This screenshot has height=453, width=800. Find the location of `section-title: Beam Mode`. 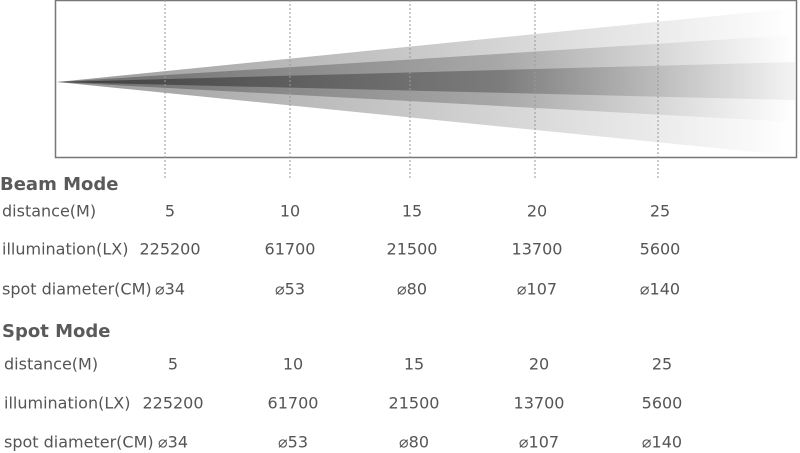

section-title: Beam Mode is located at coordinates (59, 184).